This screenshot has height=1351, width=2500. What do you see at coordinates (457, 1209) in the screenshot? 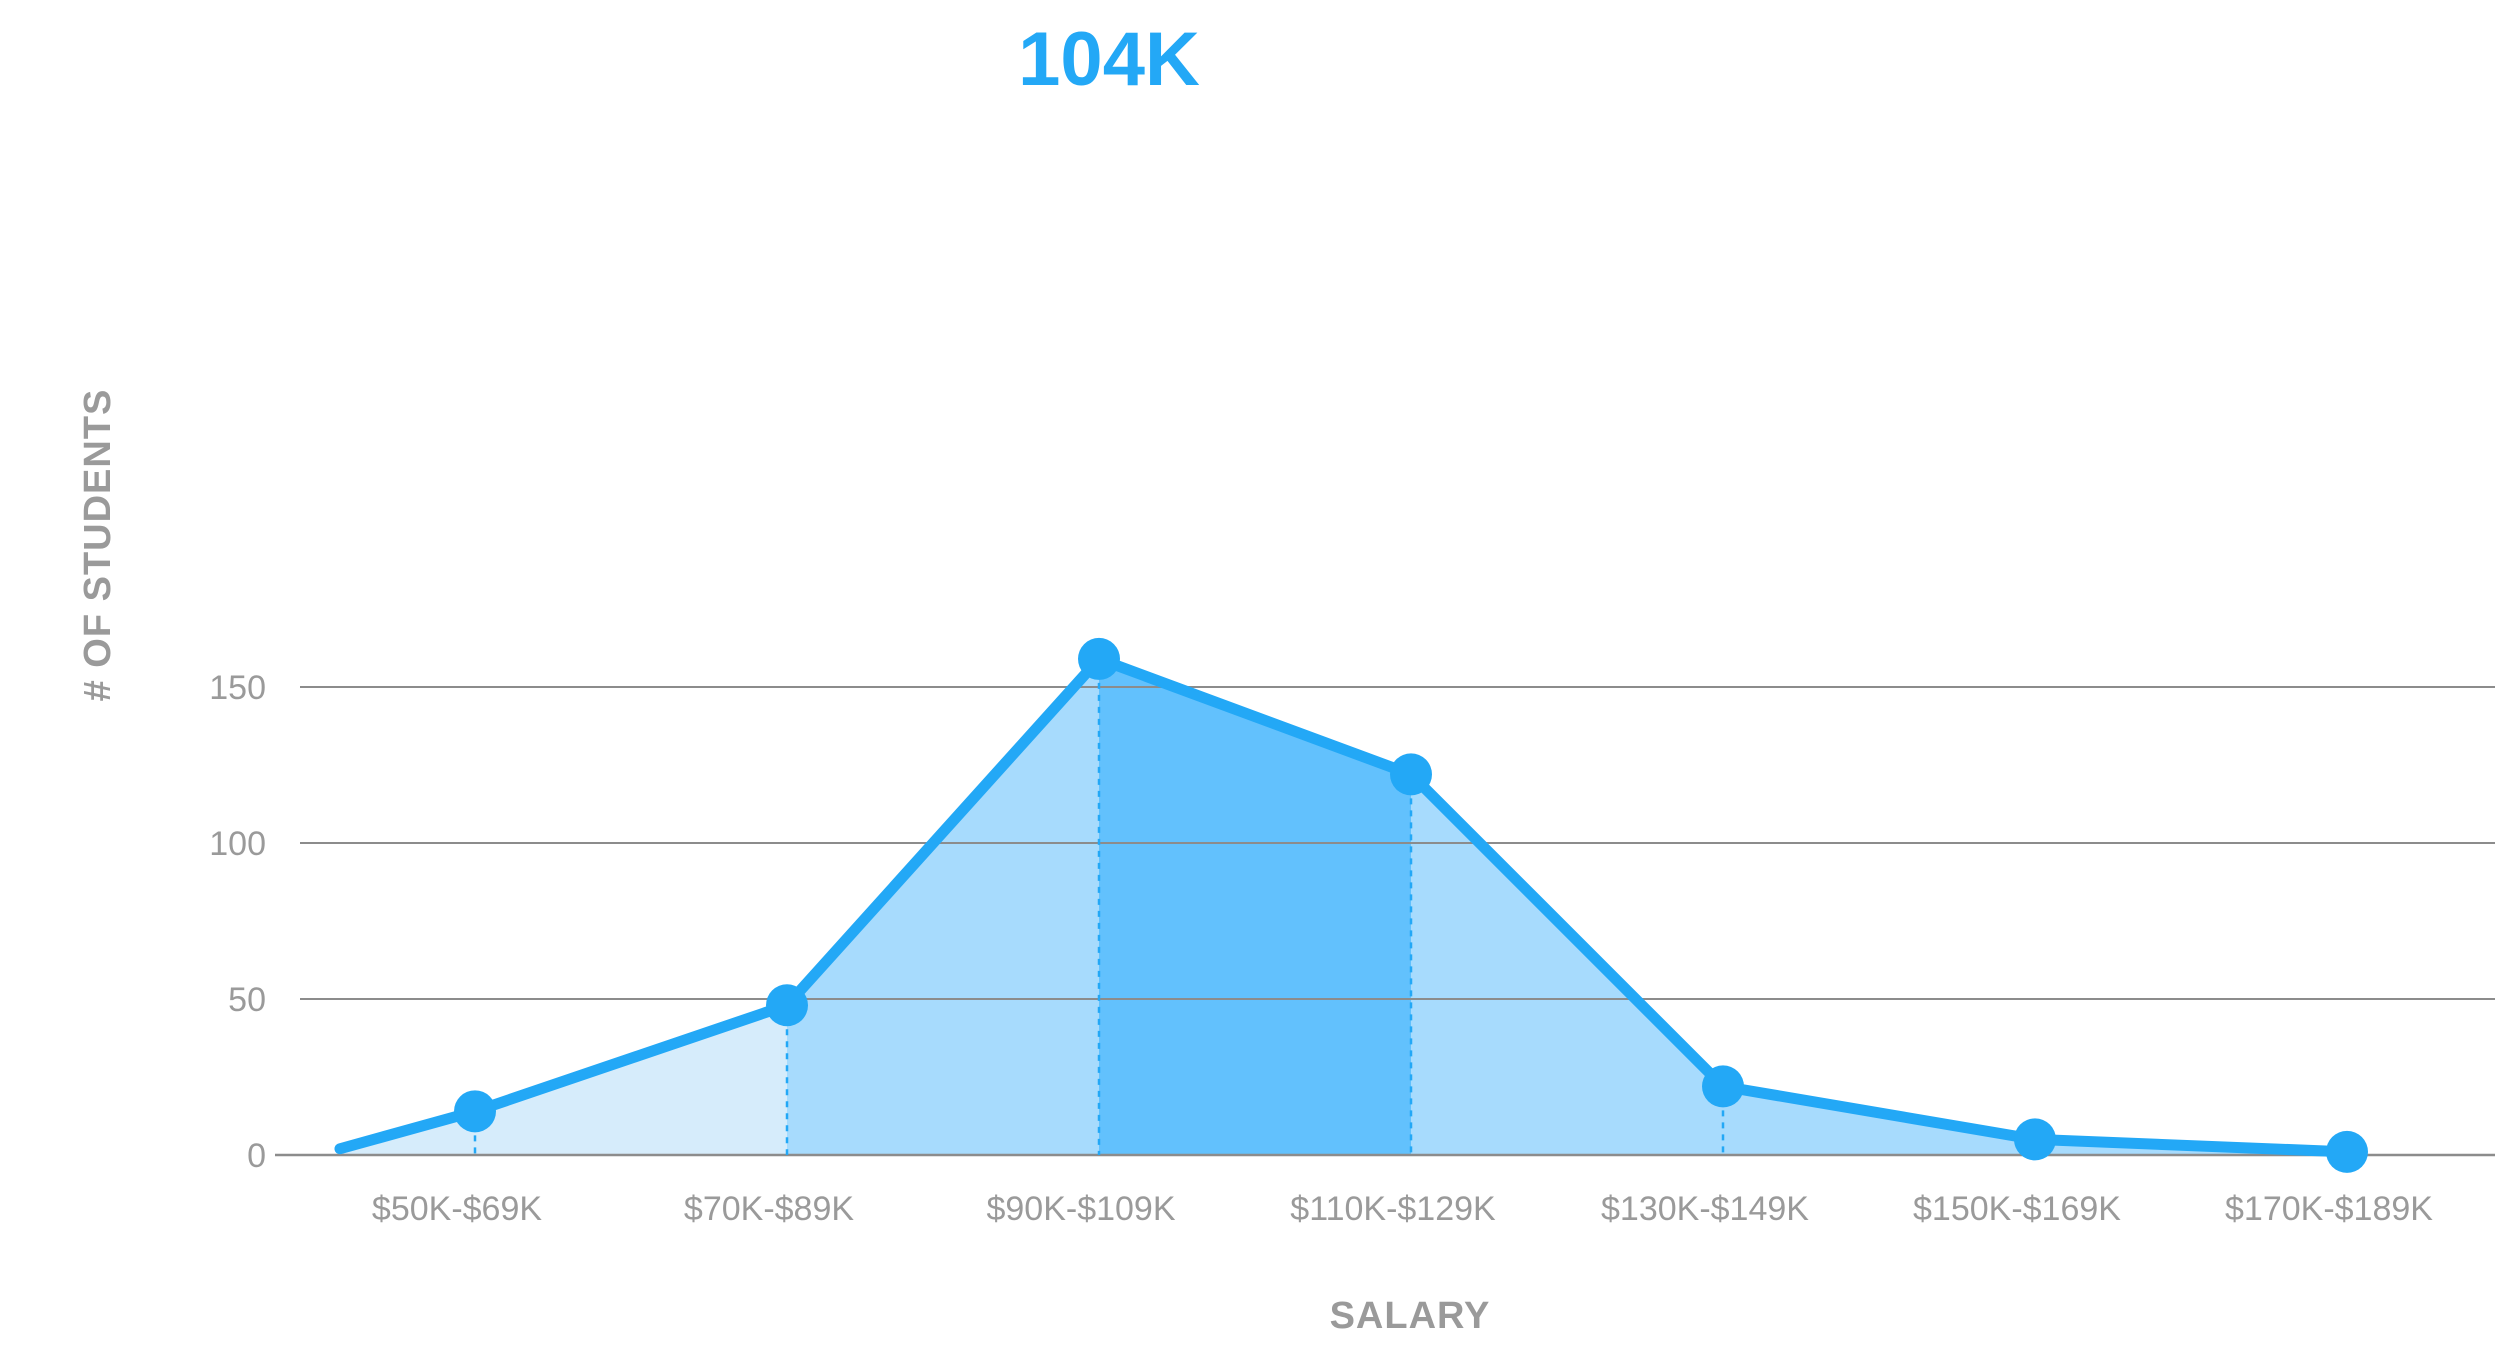
I see `x-tick-label: $50K-$69K` at bounding box center [457, 1209].